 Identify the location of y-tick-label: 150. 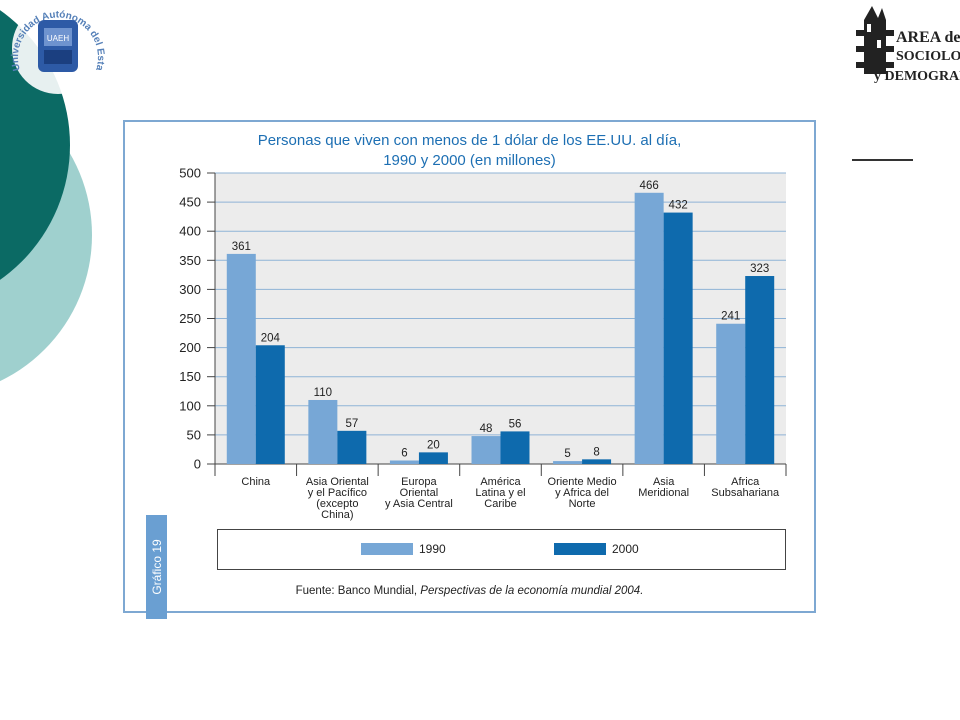
(190, 376).